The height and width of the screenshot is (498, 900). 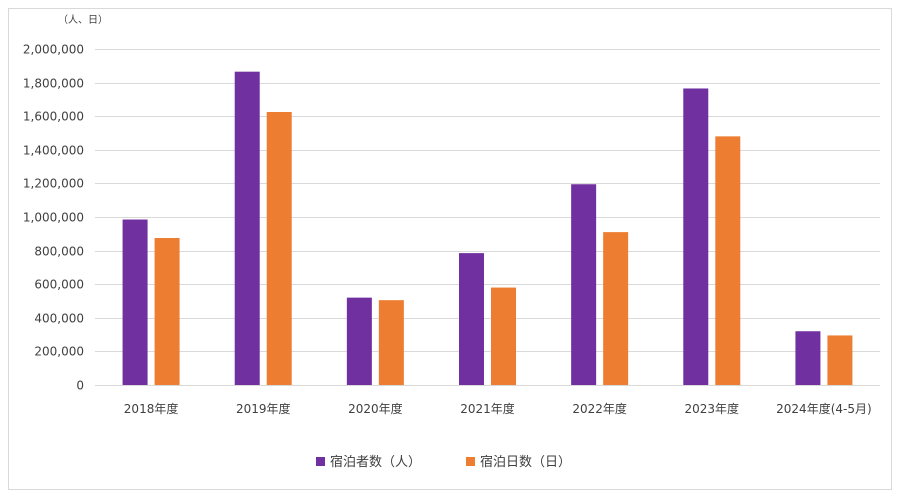 What do you see at coordinates (59, 252) in the screenshot?
I see `y-tick-label: 800,000` at bounding box center [59, 252].